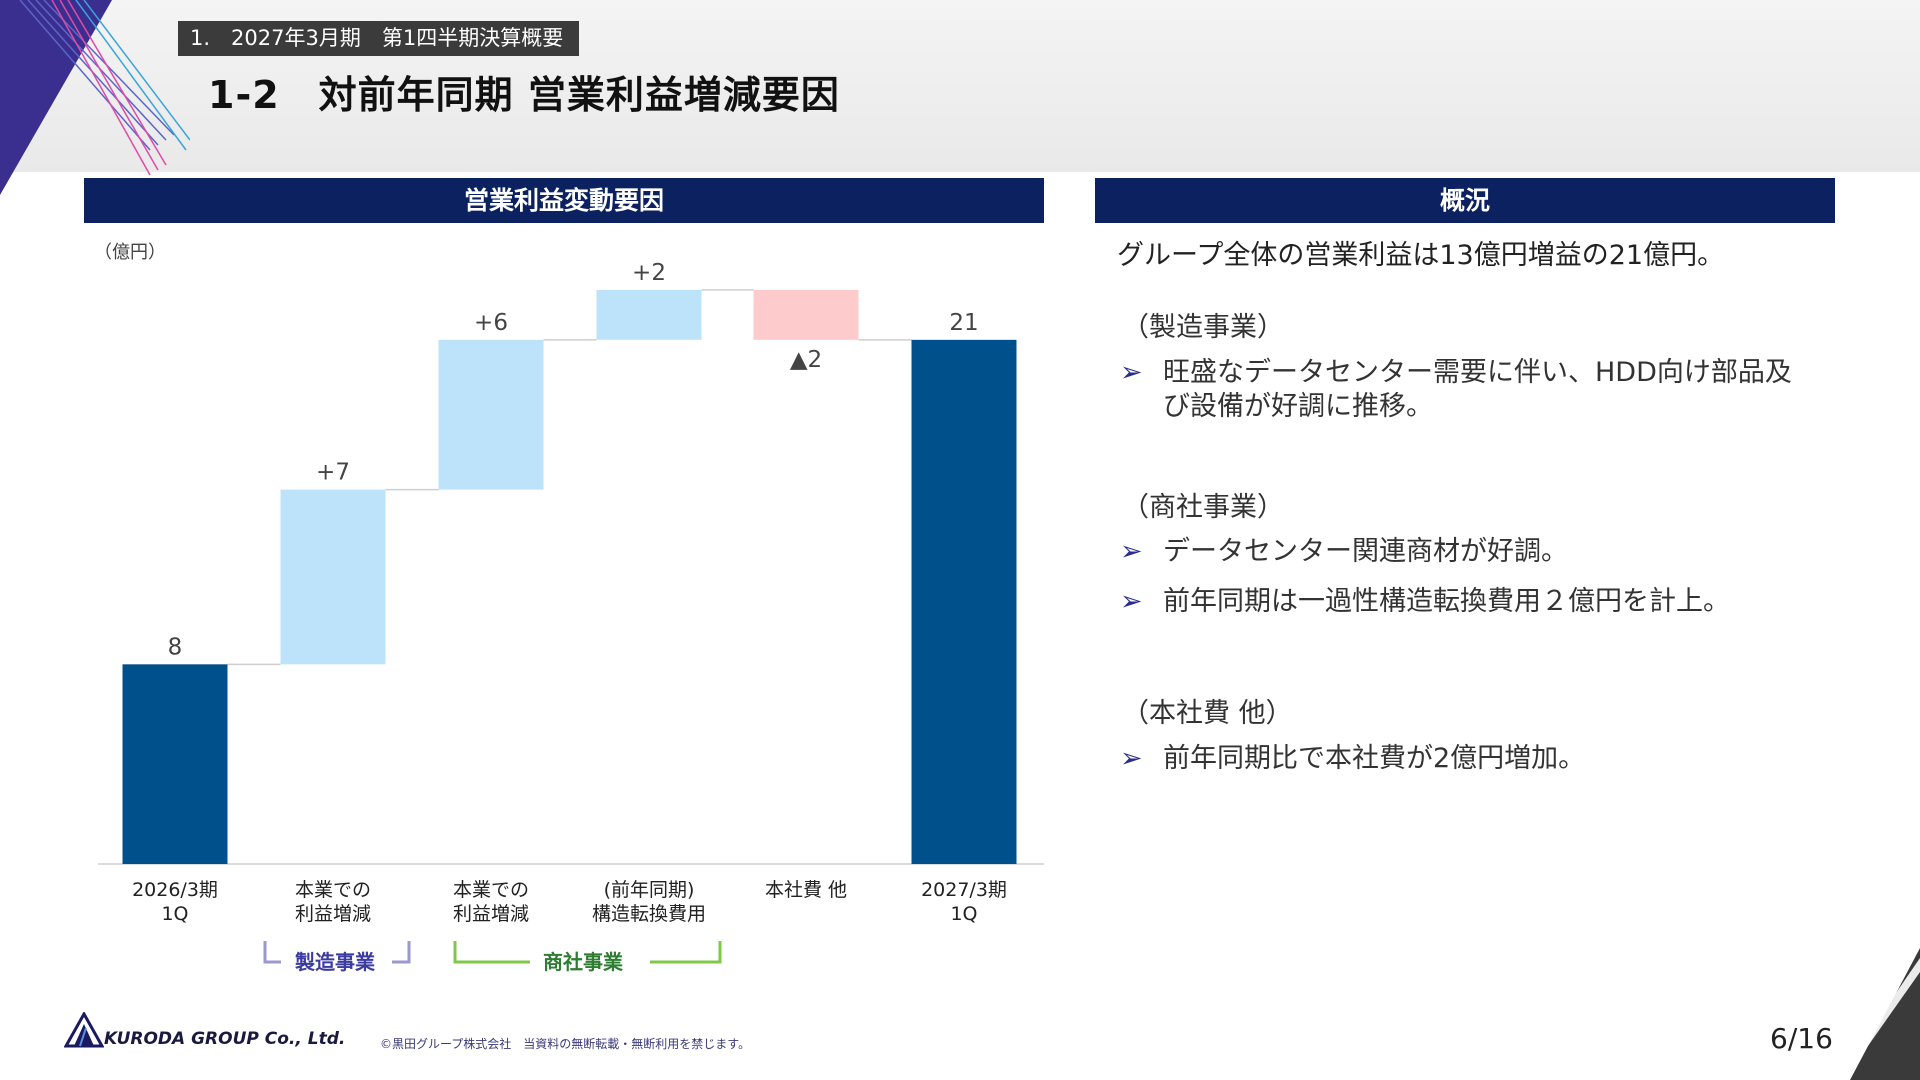  Describe the element at coordinates (95, 97) in the screenshot. I see `corner-decoration` at that location.